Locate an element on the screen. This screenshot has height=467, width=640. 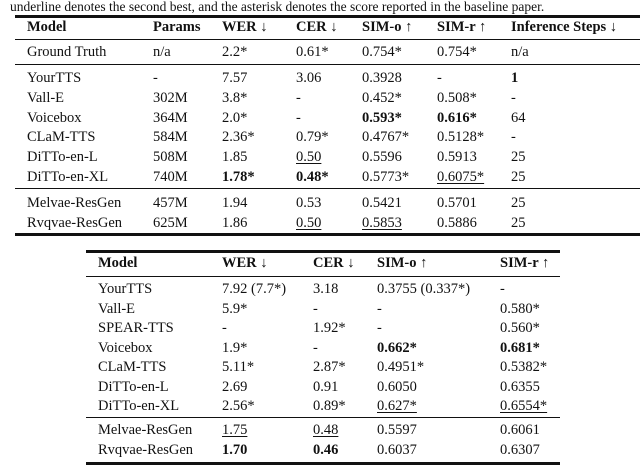
column-header: Inference Steps ↓ is located at coordinates (564, 27).